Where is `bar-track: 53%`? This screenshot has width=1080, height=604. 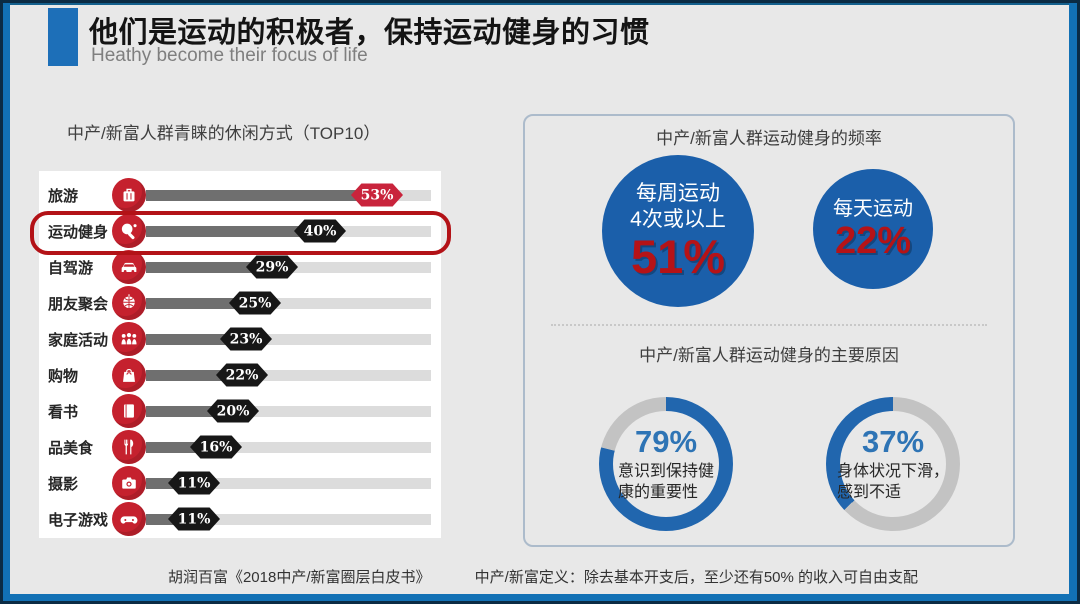
bar-track: 53% is located at coordinates (288, 195).